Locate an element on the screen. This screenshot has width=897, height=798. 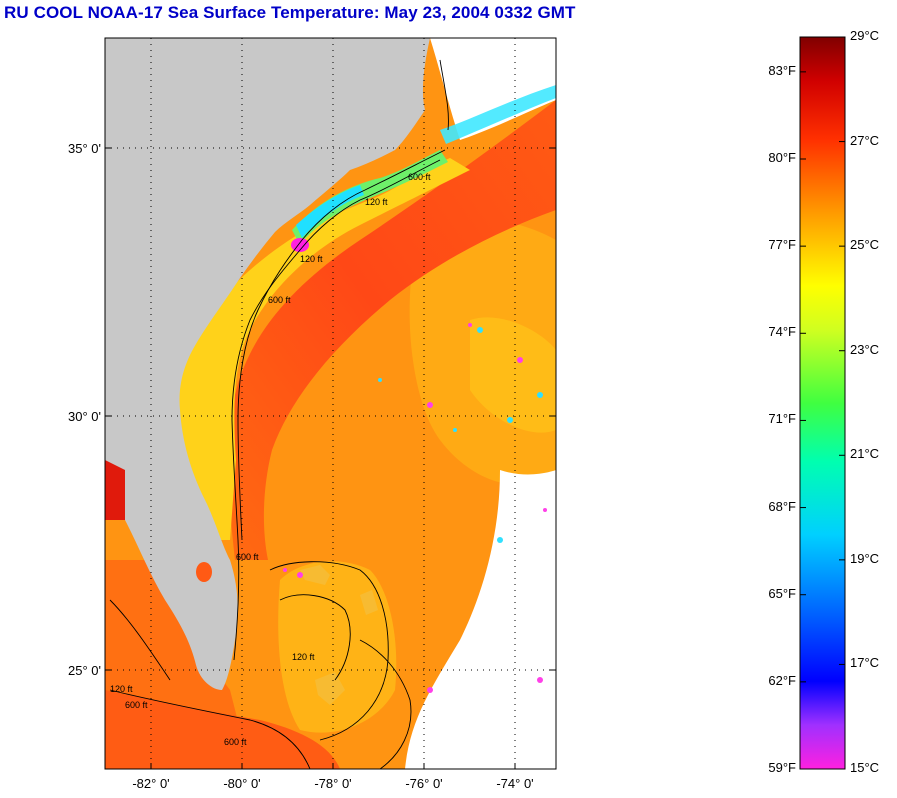
offshore-yellow-patch is located at coordinates (513, 375).